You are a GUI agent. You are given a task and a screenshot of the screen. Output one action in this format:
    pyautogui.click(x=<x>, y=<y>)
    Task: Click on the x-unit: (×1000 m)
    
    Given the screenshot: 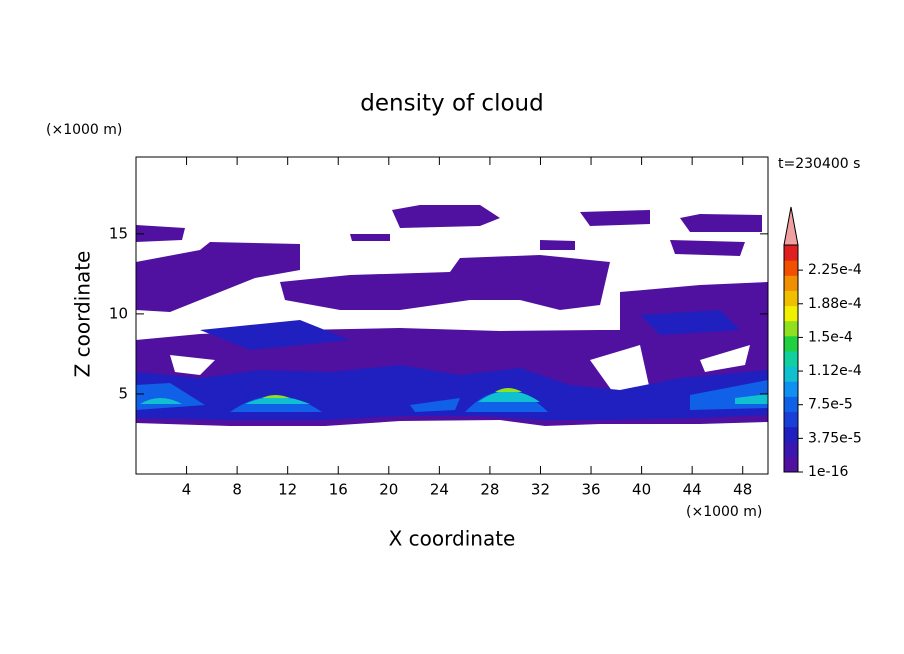 What is the action you would take?
    pyautogui.click(x=724, y=512)
    